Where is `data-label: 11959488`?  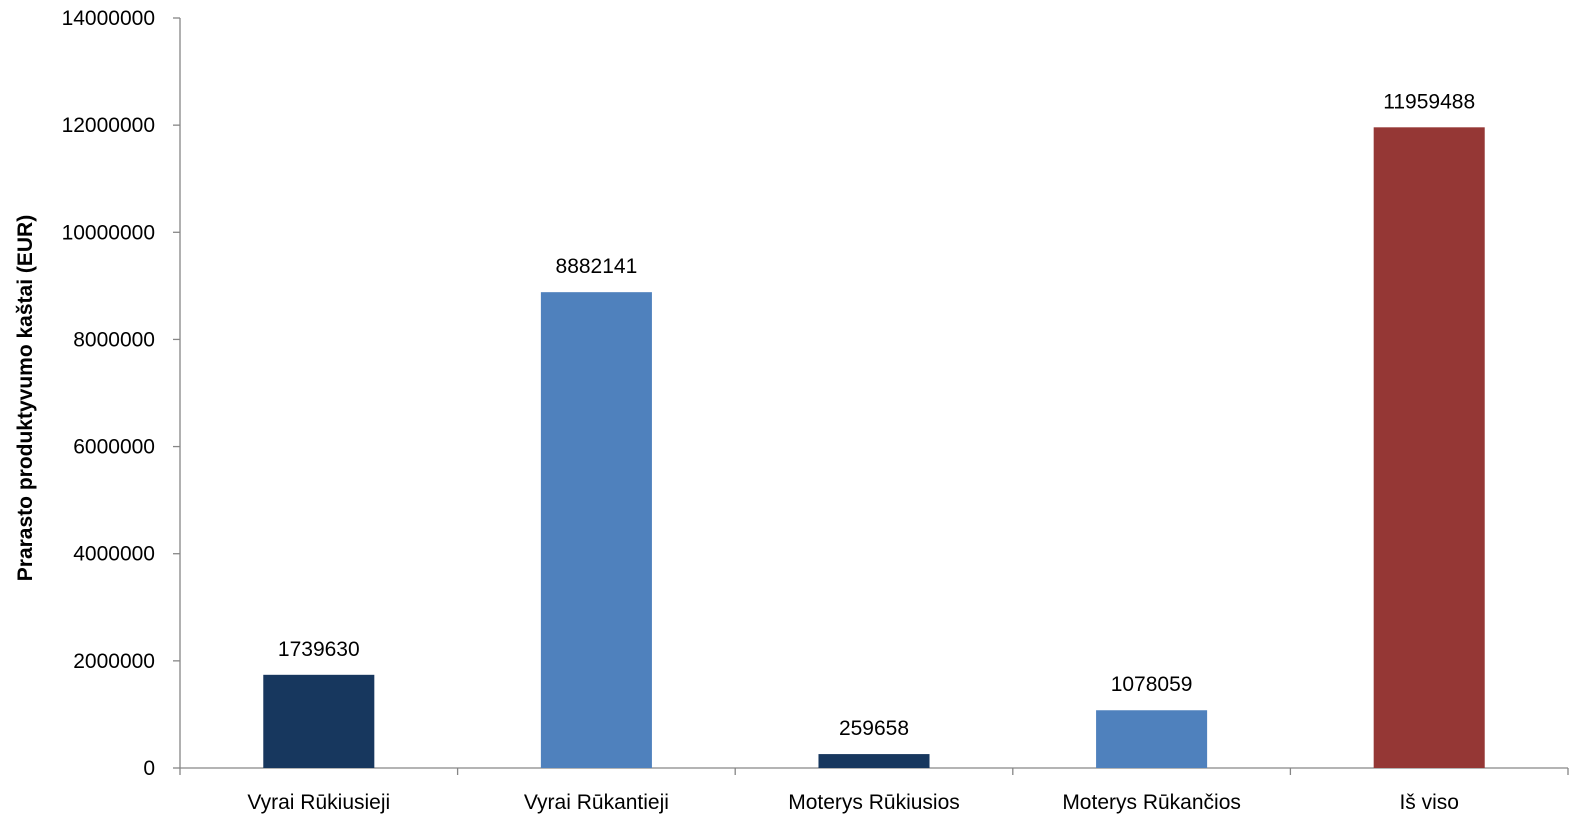
data-label: 11959488 is located at coordinates (1429, 101).